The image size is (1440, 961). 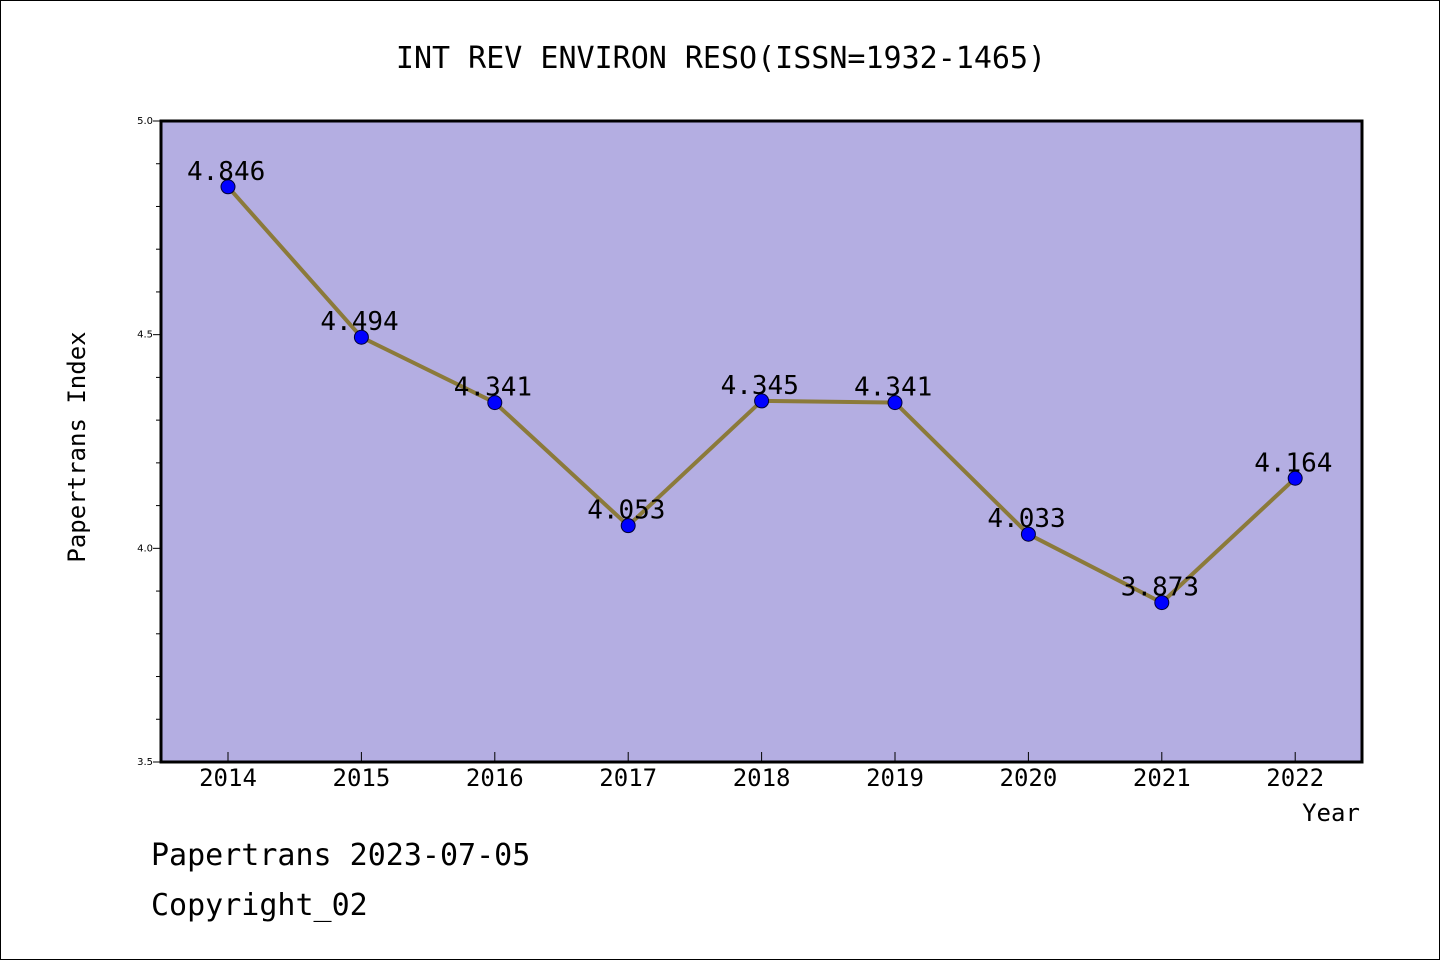 What do you see at coordinates (721, 58) in the screenshot?
I see `chart-title: INT REV ENVIRON RESO(ISSN=1932-1465)` at bounding box center [721, 58].